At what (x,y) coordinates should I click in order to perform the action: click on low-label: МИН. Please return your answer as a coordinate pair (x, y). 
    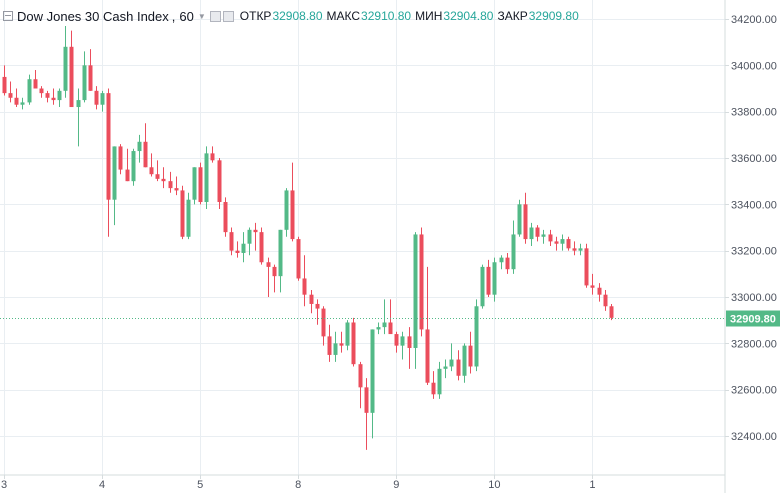
    Looking at the image, I should click on (429, 16).